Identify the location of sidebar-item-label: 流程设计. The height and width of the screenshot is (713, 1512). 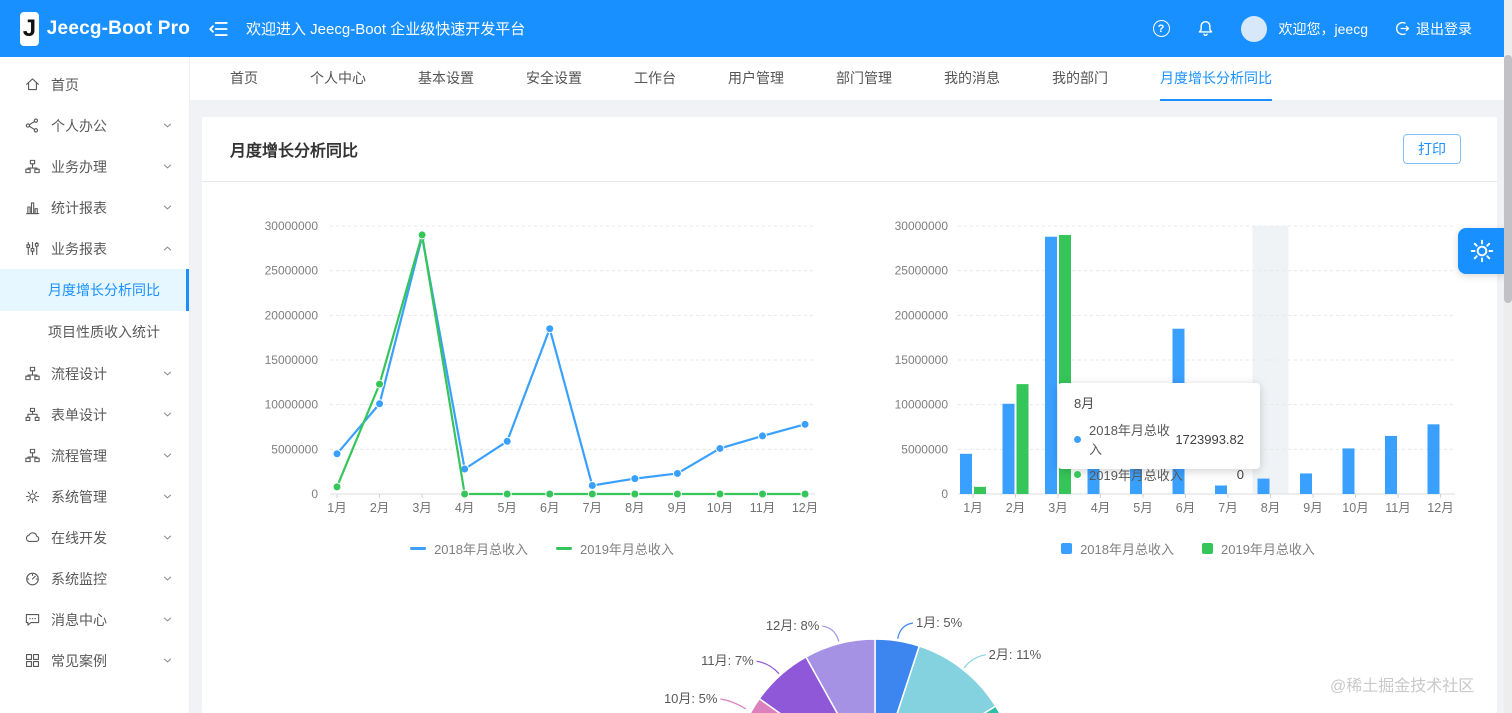
(79, 373).